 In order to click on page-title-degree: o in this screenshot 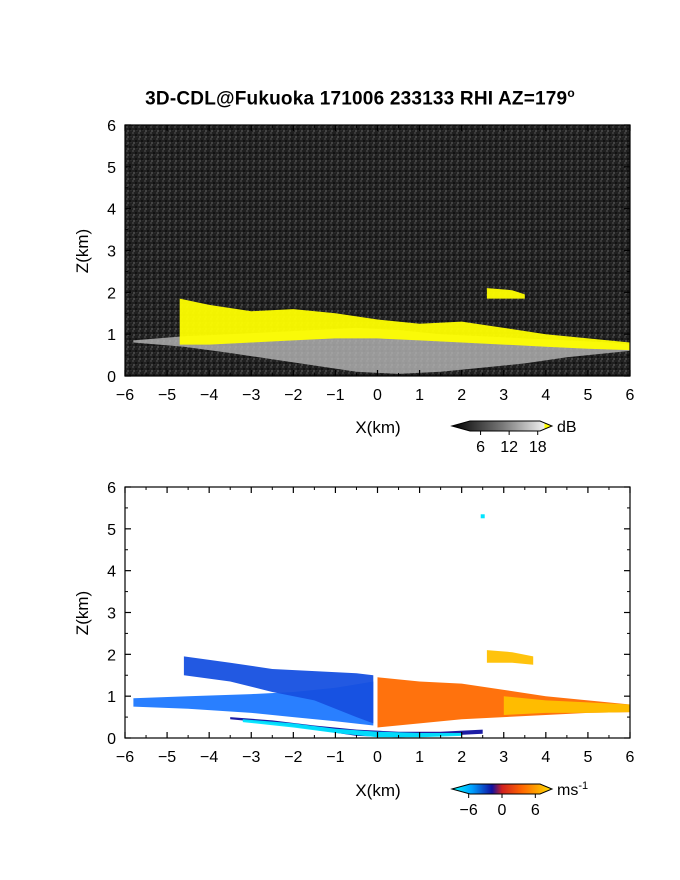, I will do `click(571, 93)`.